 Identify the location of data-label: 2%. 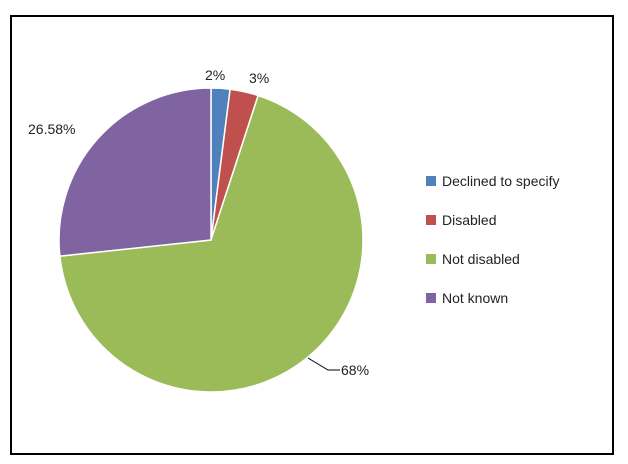
(215, 75).